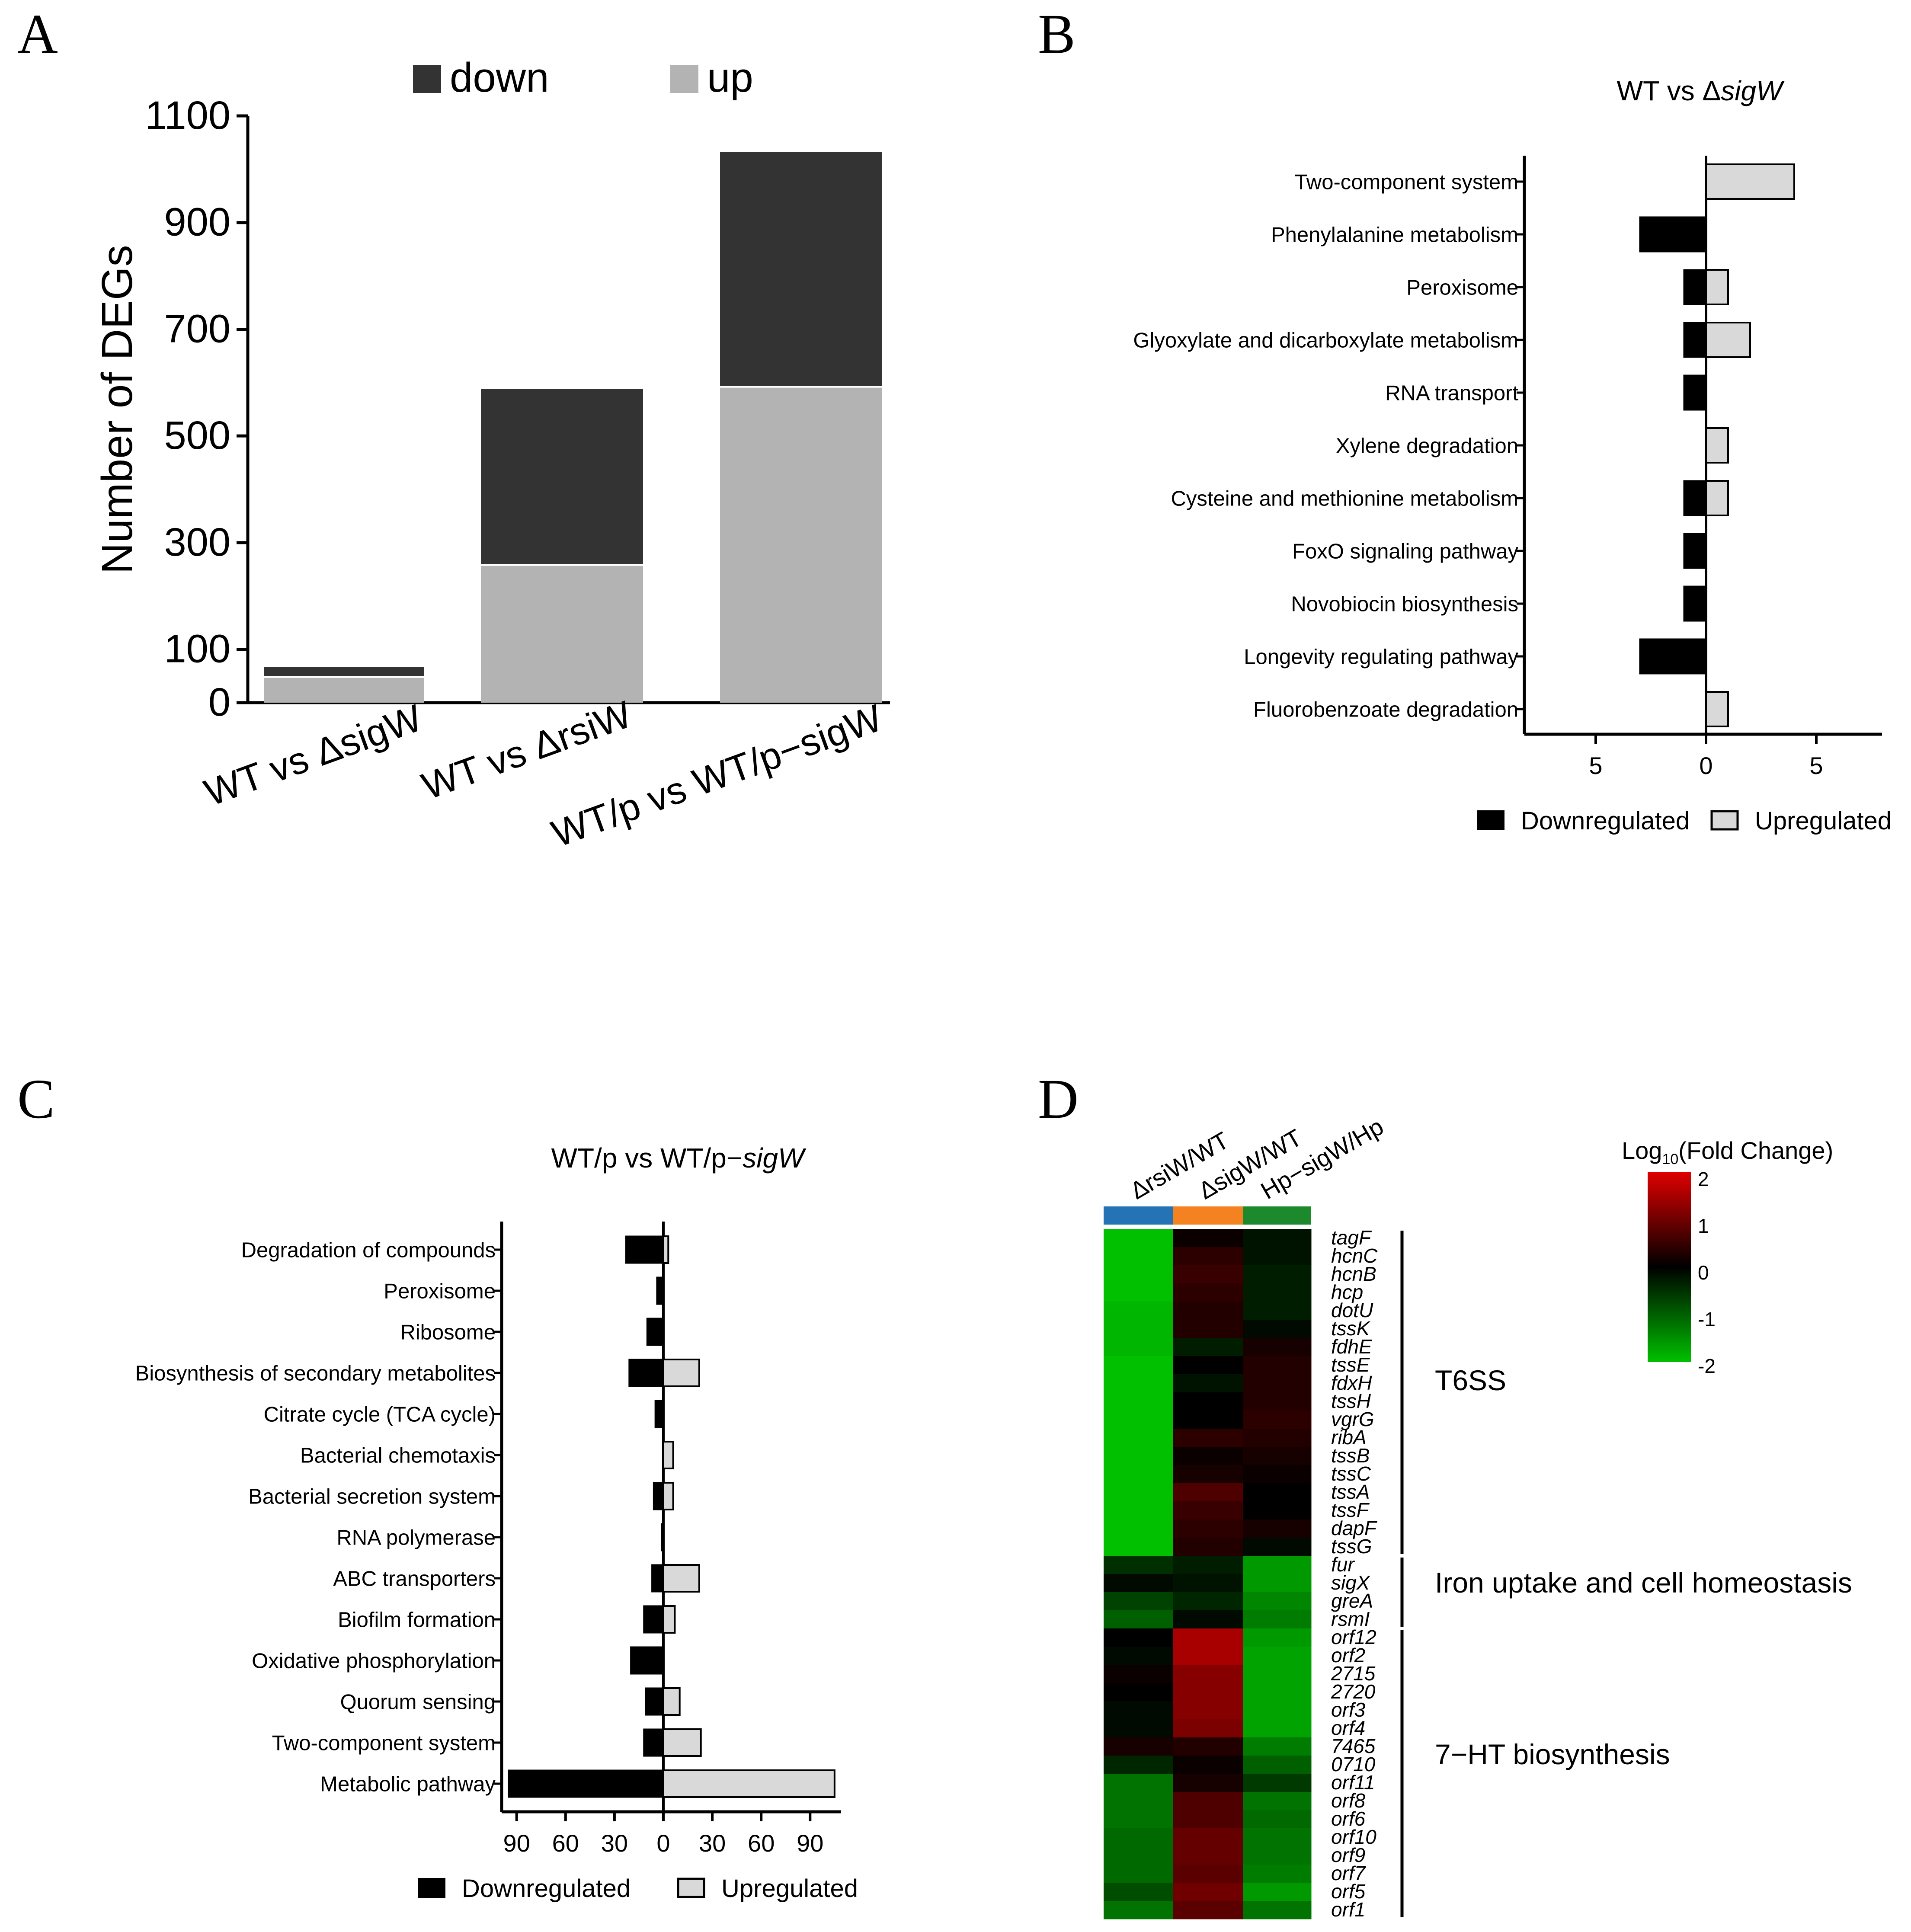 The width and height of the screenshot is (1911, 1932). Describe the element at coordinates (1348, 1909) in the screenshot. I see `row-label: orf1` at that location.